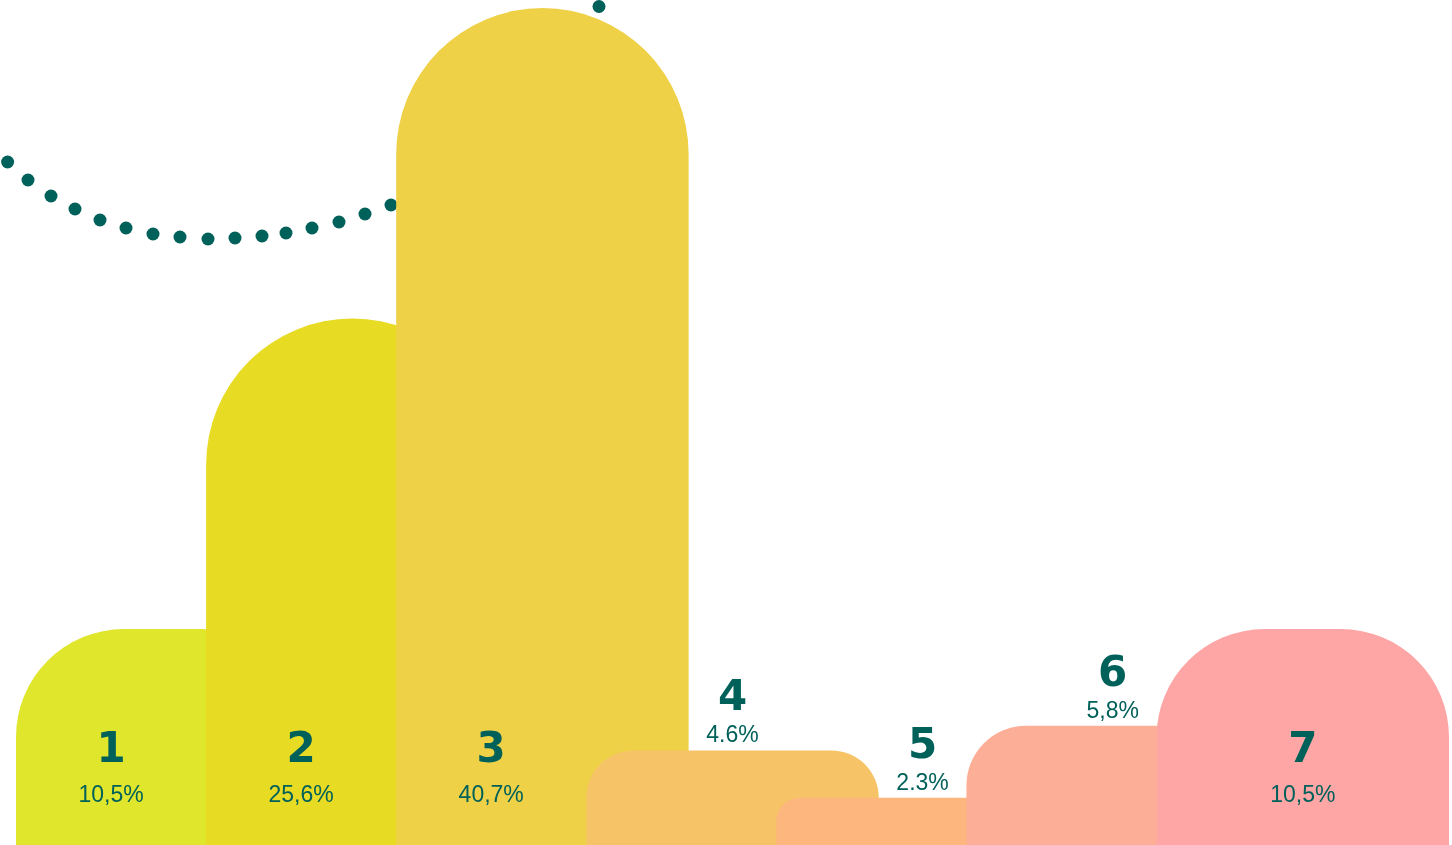 This screenshot has height=845, width=1452. I want to click on data-label: 25,6%, so click(301, 794).